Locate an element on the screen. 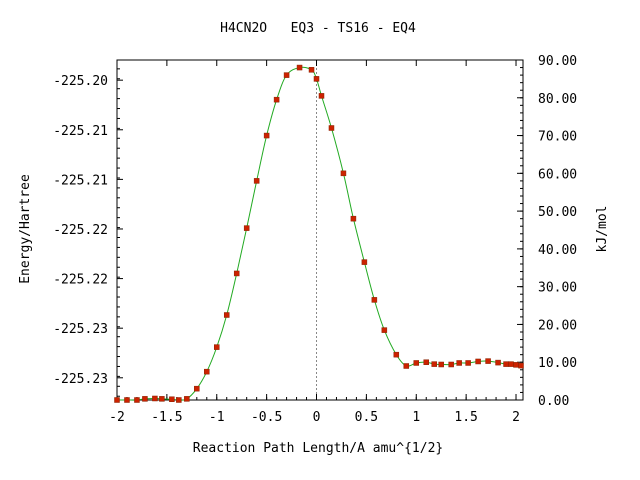 The height and width of the screenshot is (480, 640). right-tick-label: 50.00 is located at coordinates (557, 212).